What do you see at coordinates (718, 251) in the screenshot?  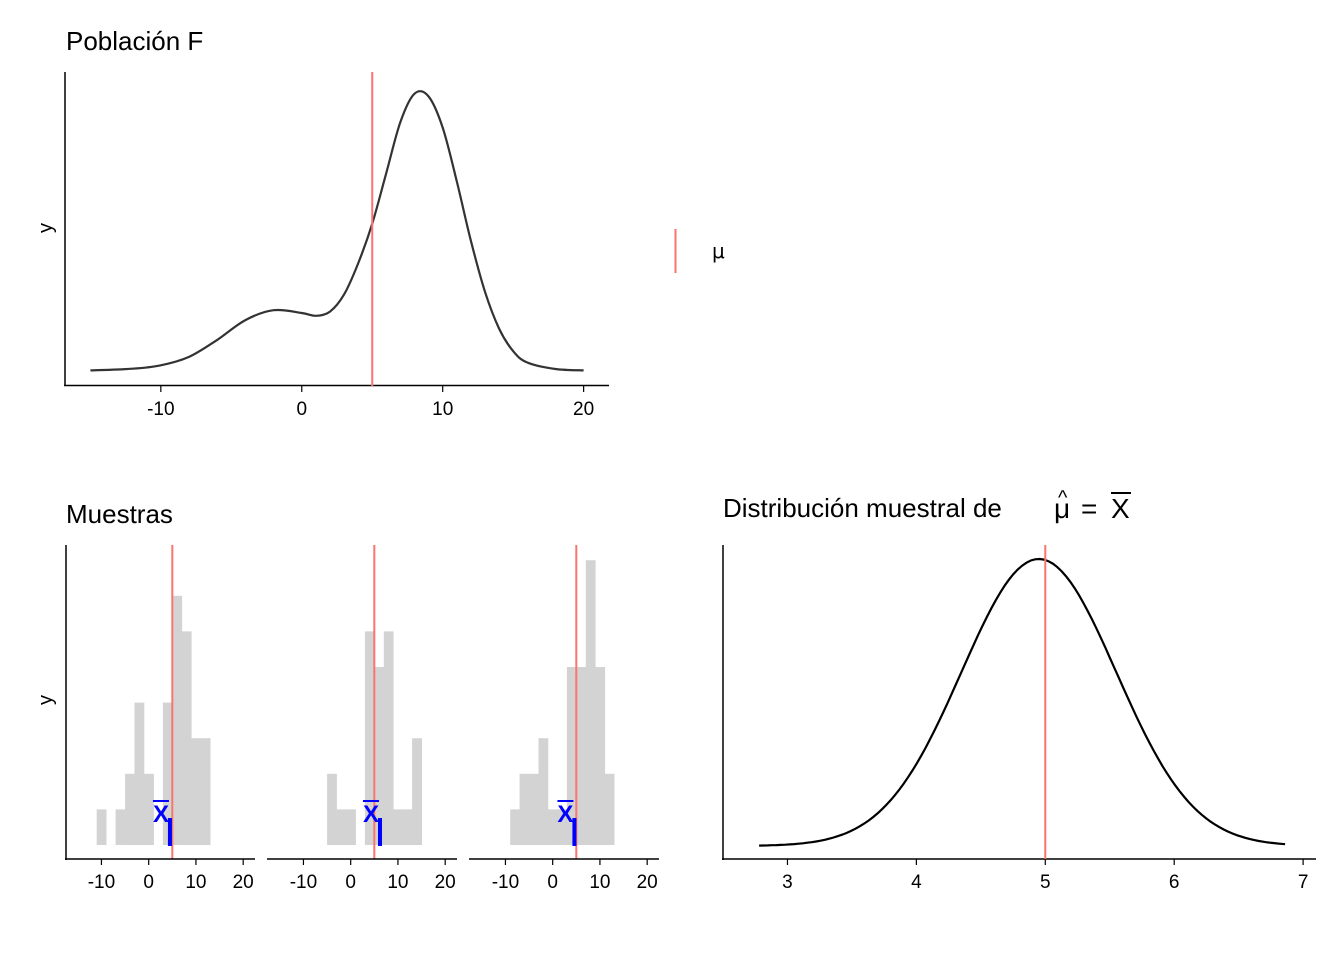 I see `legend-mu-label: μ` at bounding box center [718, 251].